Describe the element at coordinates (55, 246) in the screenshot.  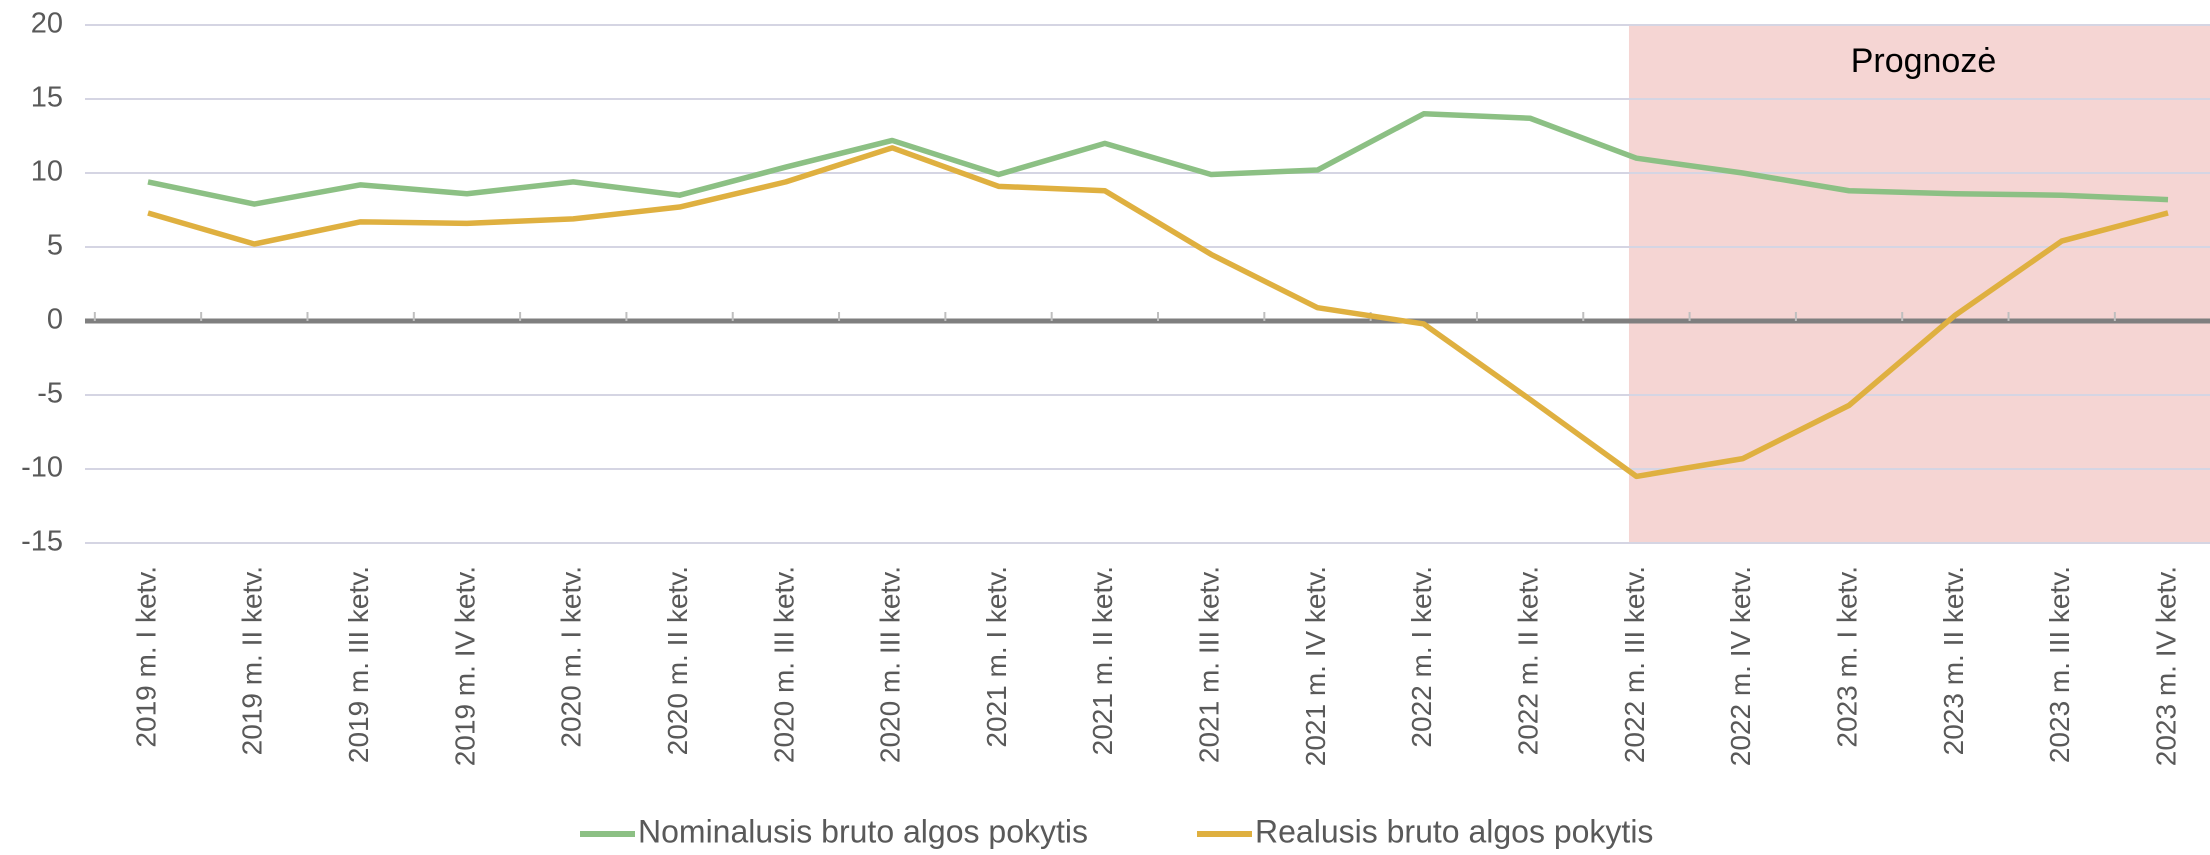
I see `y-tick-label: 5` at that location.